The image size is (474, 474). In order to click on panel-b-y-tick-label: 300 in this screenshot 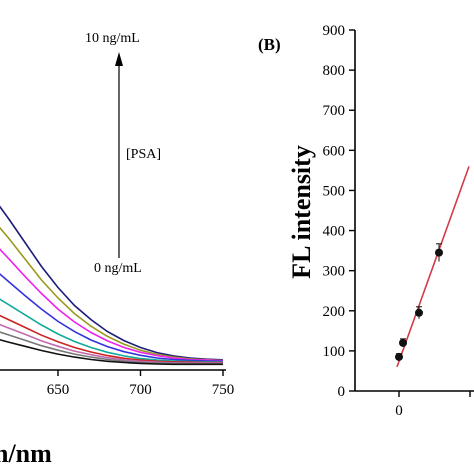, I will do `click(334, 272)`.